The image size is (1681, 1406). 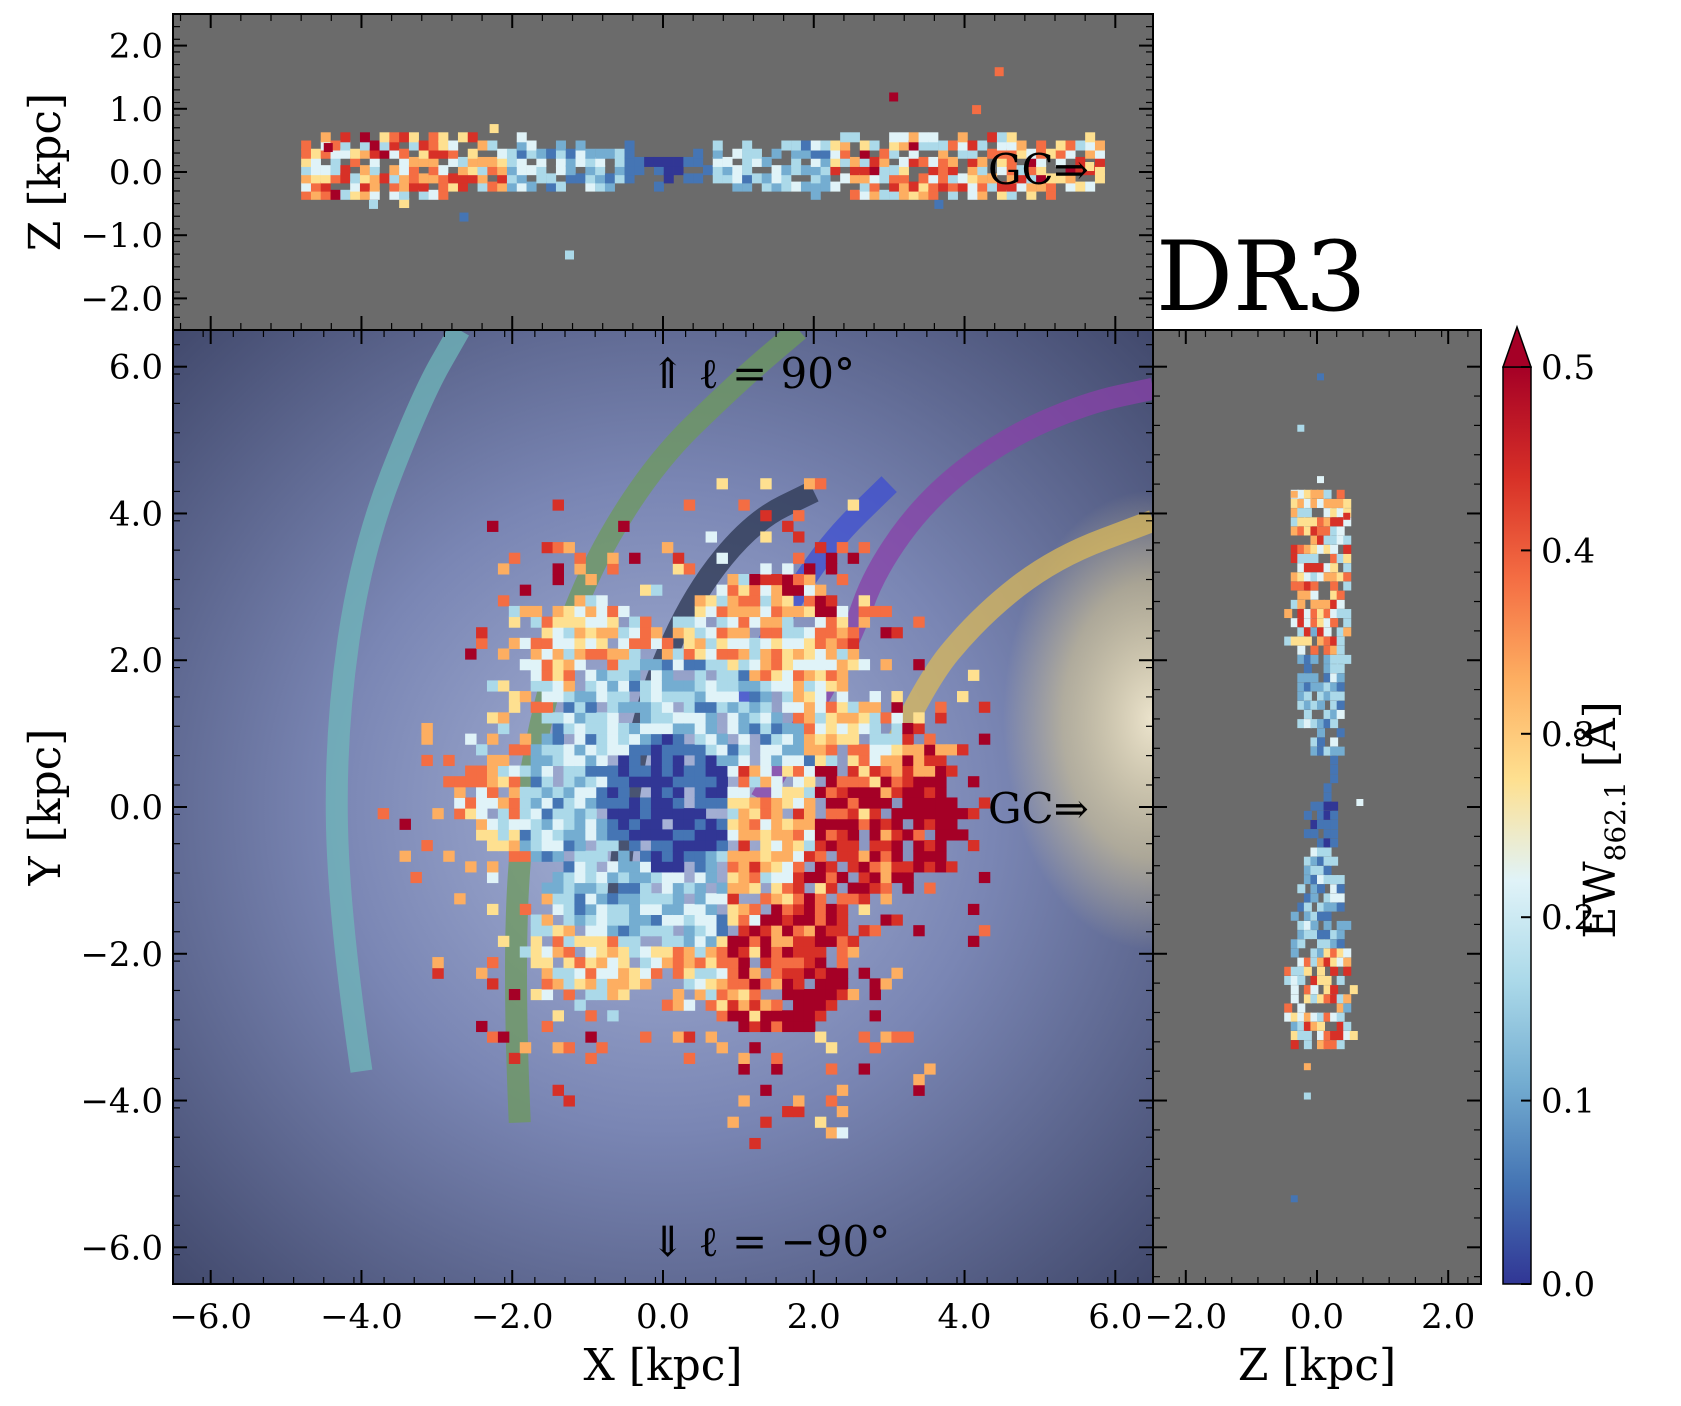 What do you see at coordinates (121, 299) in the screenshot?
I see `xz-ytick-label: −2.0` at bounding box center [121, 299].